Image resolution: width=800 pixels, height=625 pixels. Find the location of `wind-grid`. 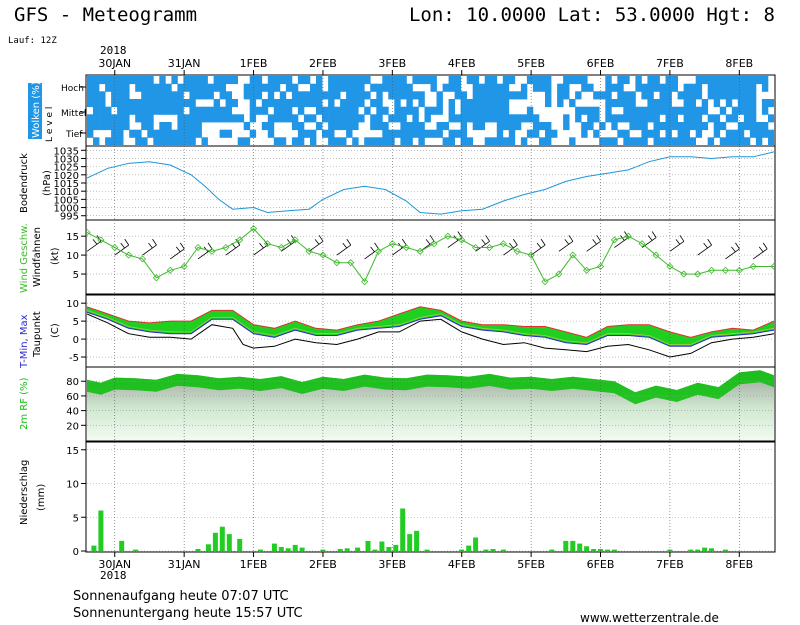

wind-grid is located at coordinates (430, 255).